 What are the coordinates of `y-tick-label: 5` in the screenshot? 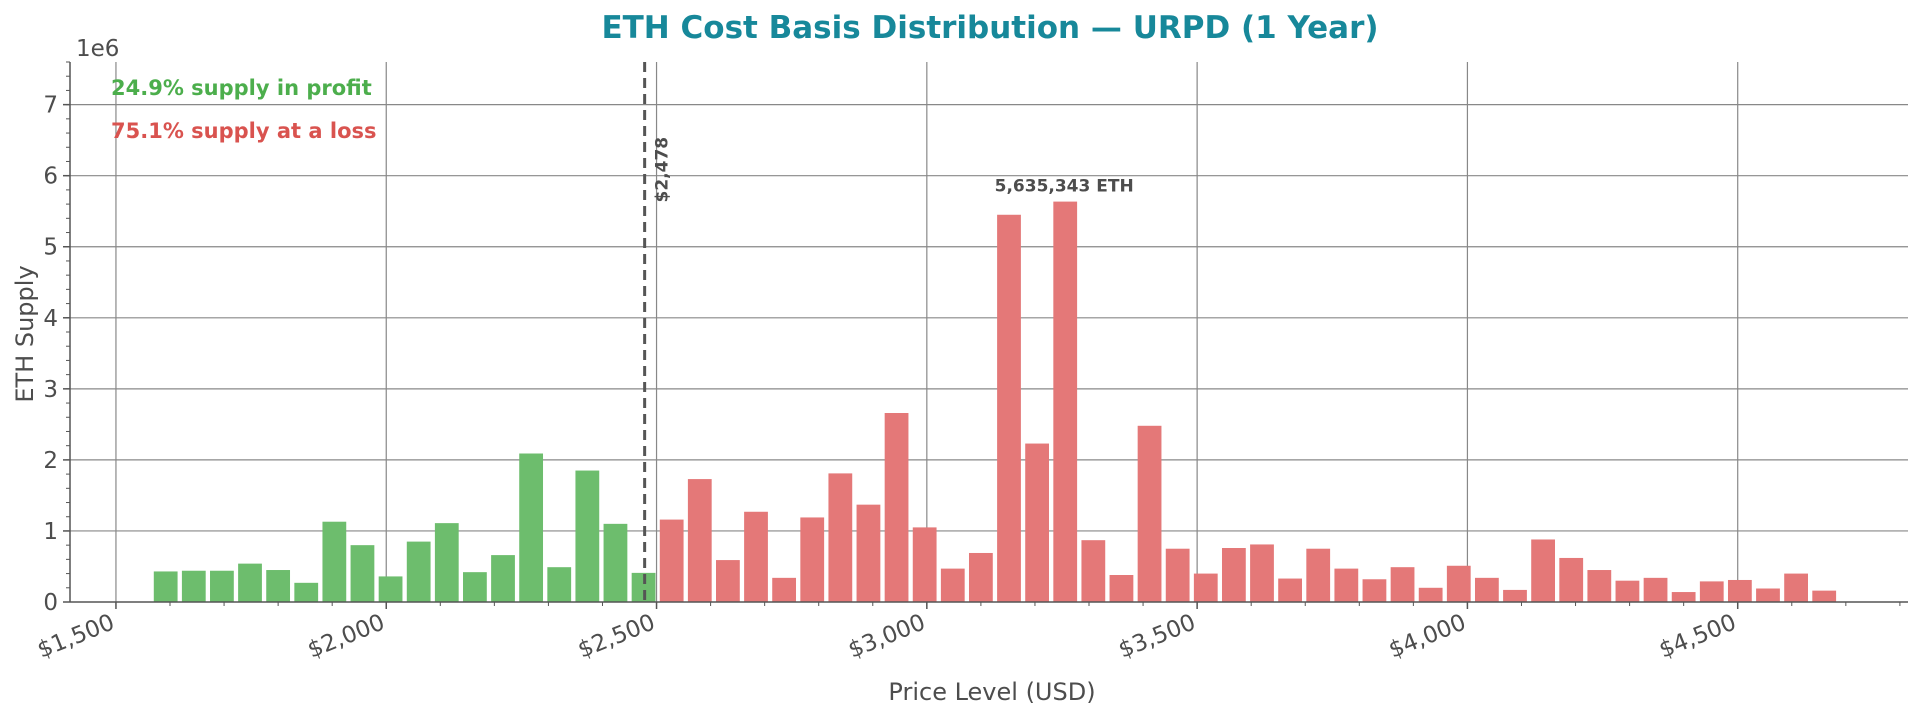 It's located at (50, 248).